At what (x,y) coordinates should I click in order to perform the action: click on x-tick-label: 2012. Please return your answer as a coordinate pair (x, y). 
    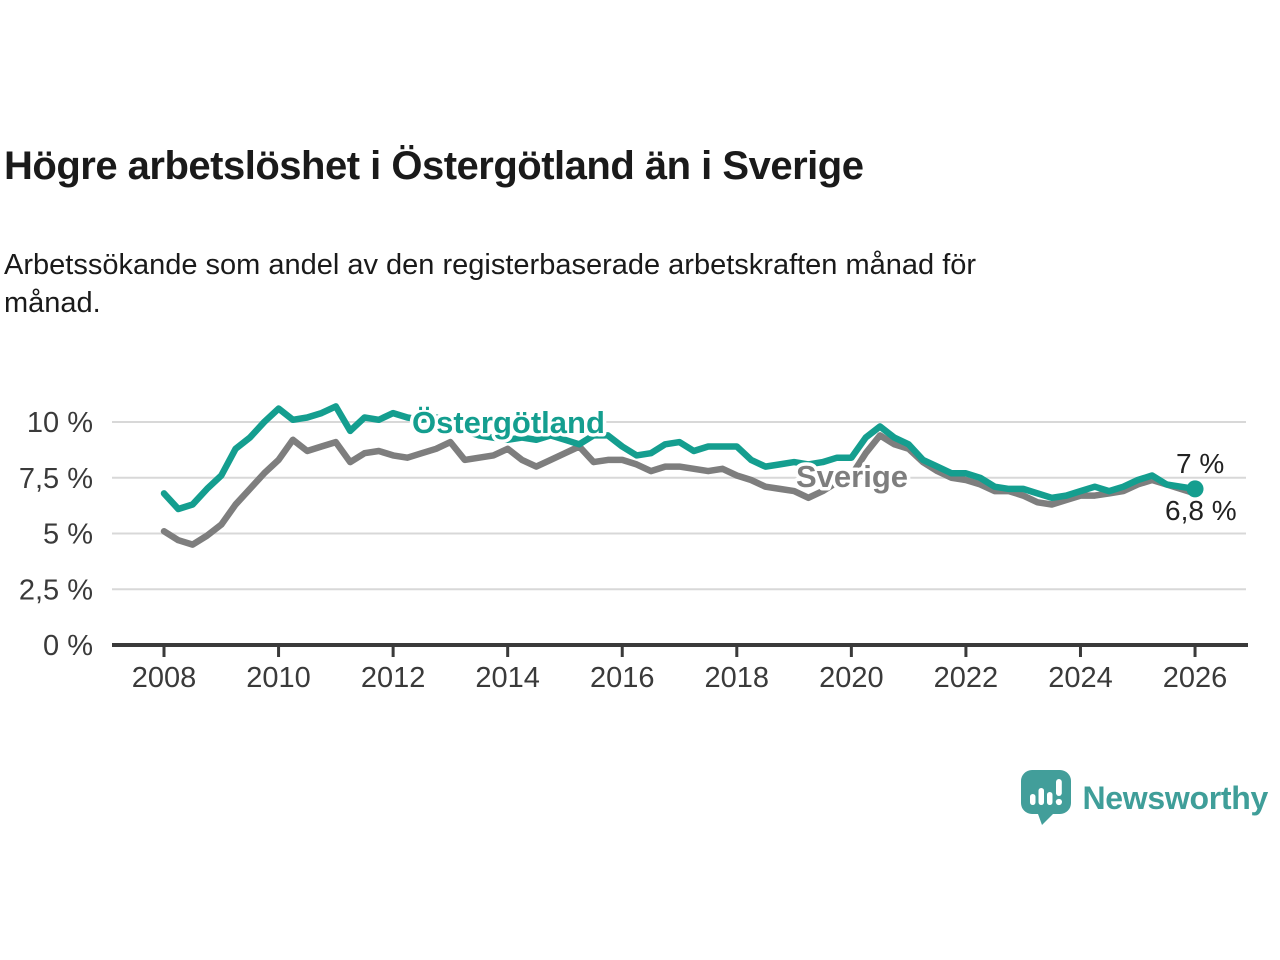
    Looking at the image, I should click on (393, 678).